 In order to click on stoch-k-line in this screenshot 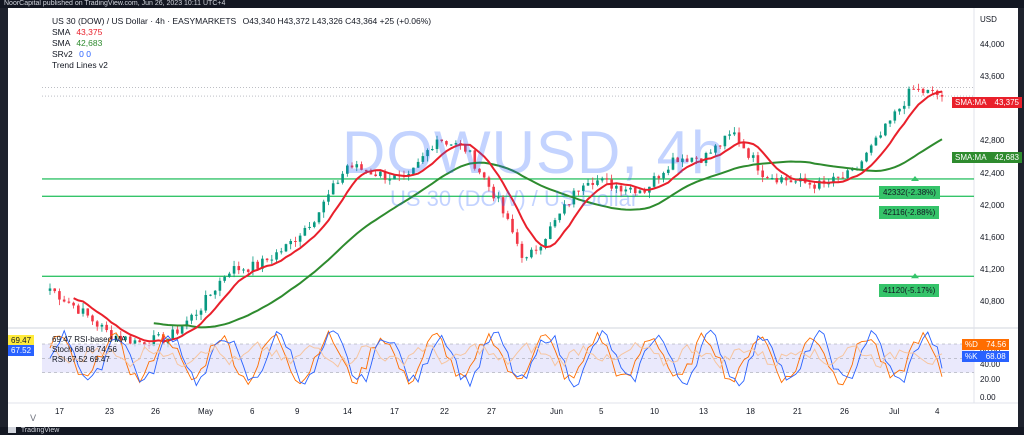, I will do `click(496, 358)`.